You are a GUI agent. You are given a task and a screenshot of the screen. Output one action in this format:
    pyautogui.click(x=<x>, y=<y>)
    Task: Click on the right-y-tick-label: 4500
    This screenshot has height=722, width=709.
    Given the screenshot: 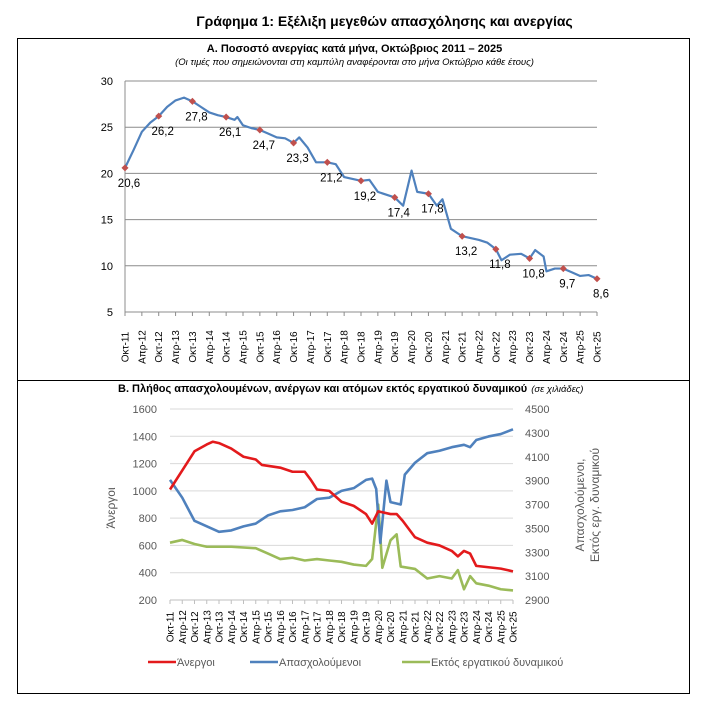 What is the action you would take?
    pyautogui.click(x=537, y=410)
    